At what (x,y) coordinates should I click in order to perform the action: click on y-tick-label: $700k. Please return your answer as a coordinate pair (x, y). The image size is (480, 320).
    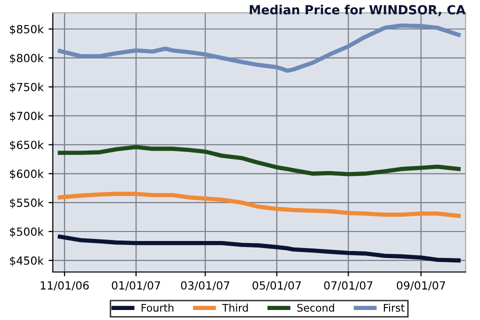
    Looking at the image, I should click on (27, 117).